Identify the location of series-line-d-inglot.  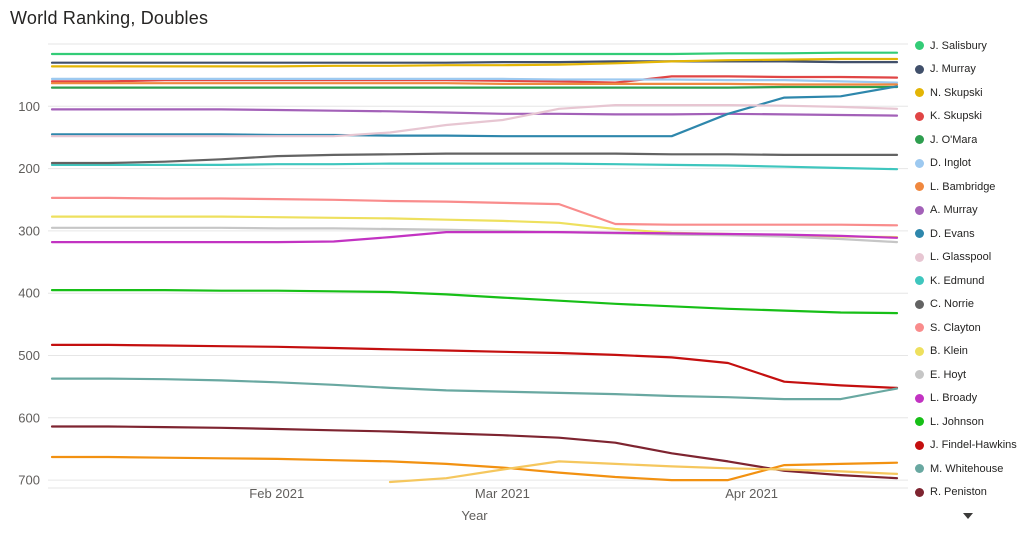
(474, 80).